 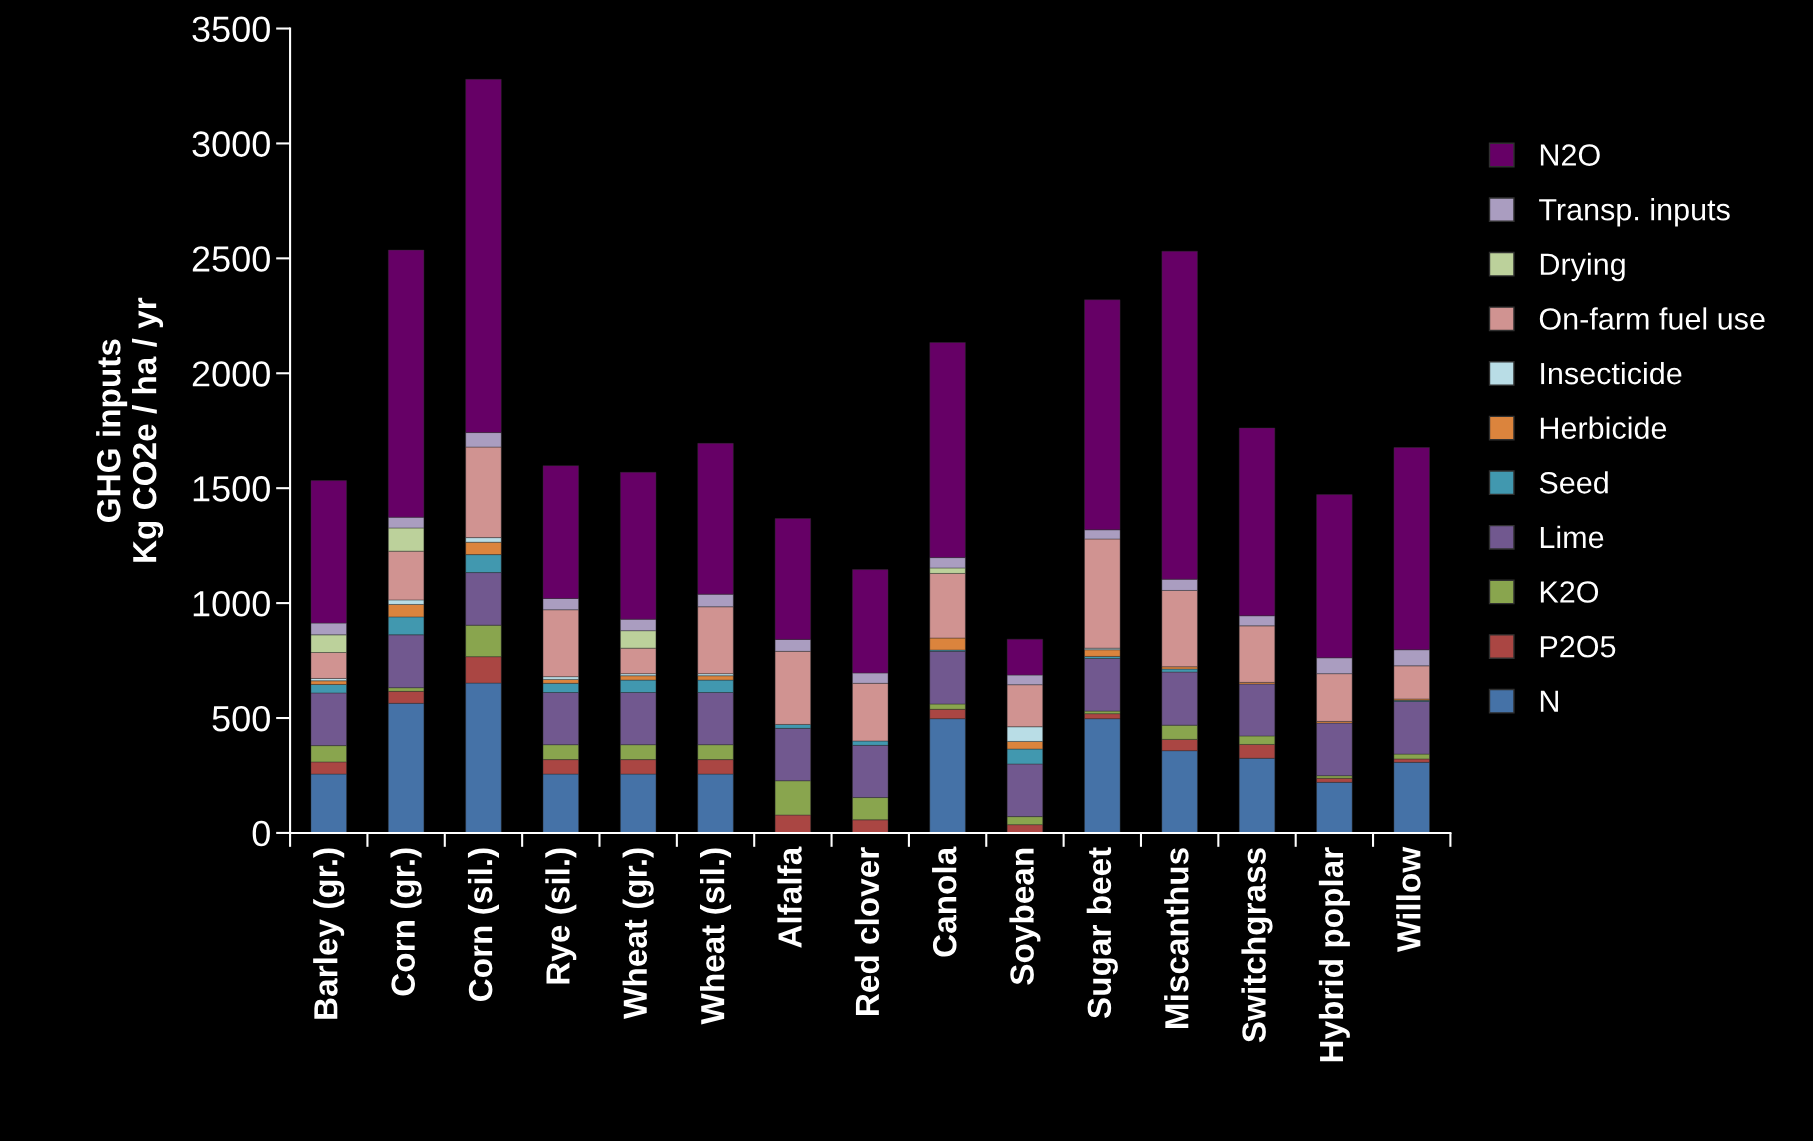 I want to click on x-tick-label: Miscanthus, so click(x=1176, y=938).